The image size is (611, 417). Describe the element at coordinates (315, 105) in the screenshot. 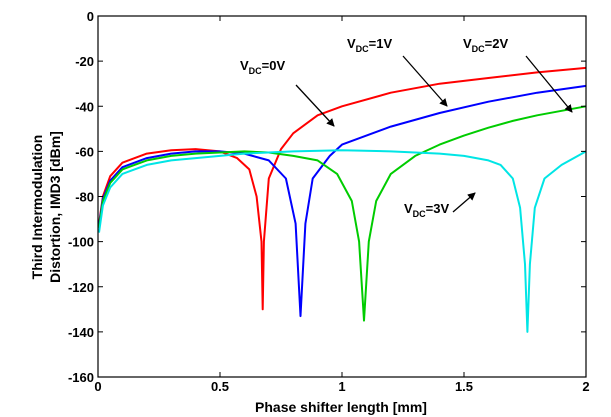

I see `vdc0-arrow` at that location.